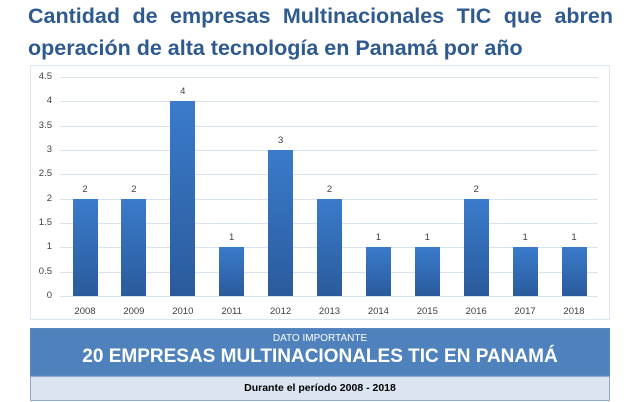 The width and height of the screenshot is (640, 402). Describe the element at coordinates (45, 222) in the screenshot. I see `y-tick-label: 1.5` at that location.